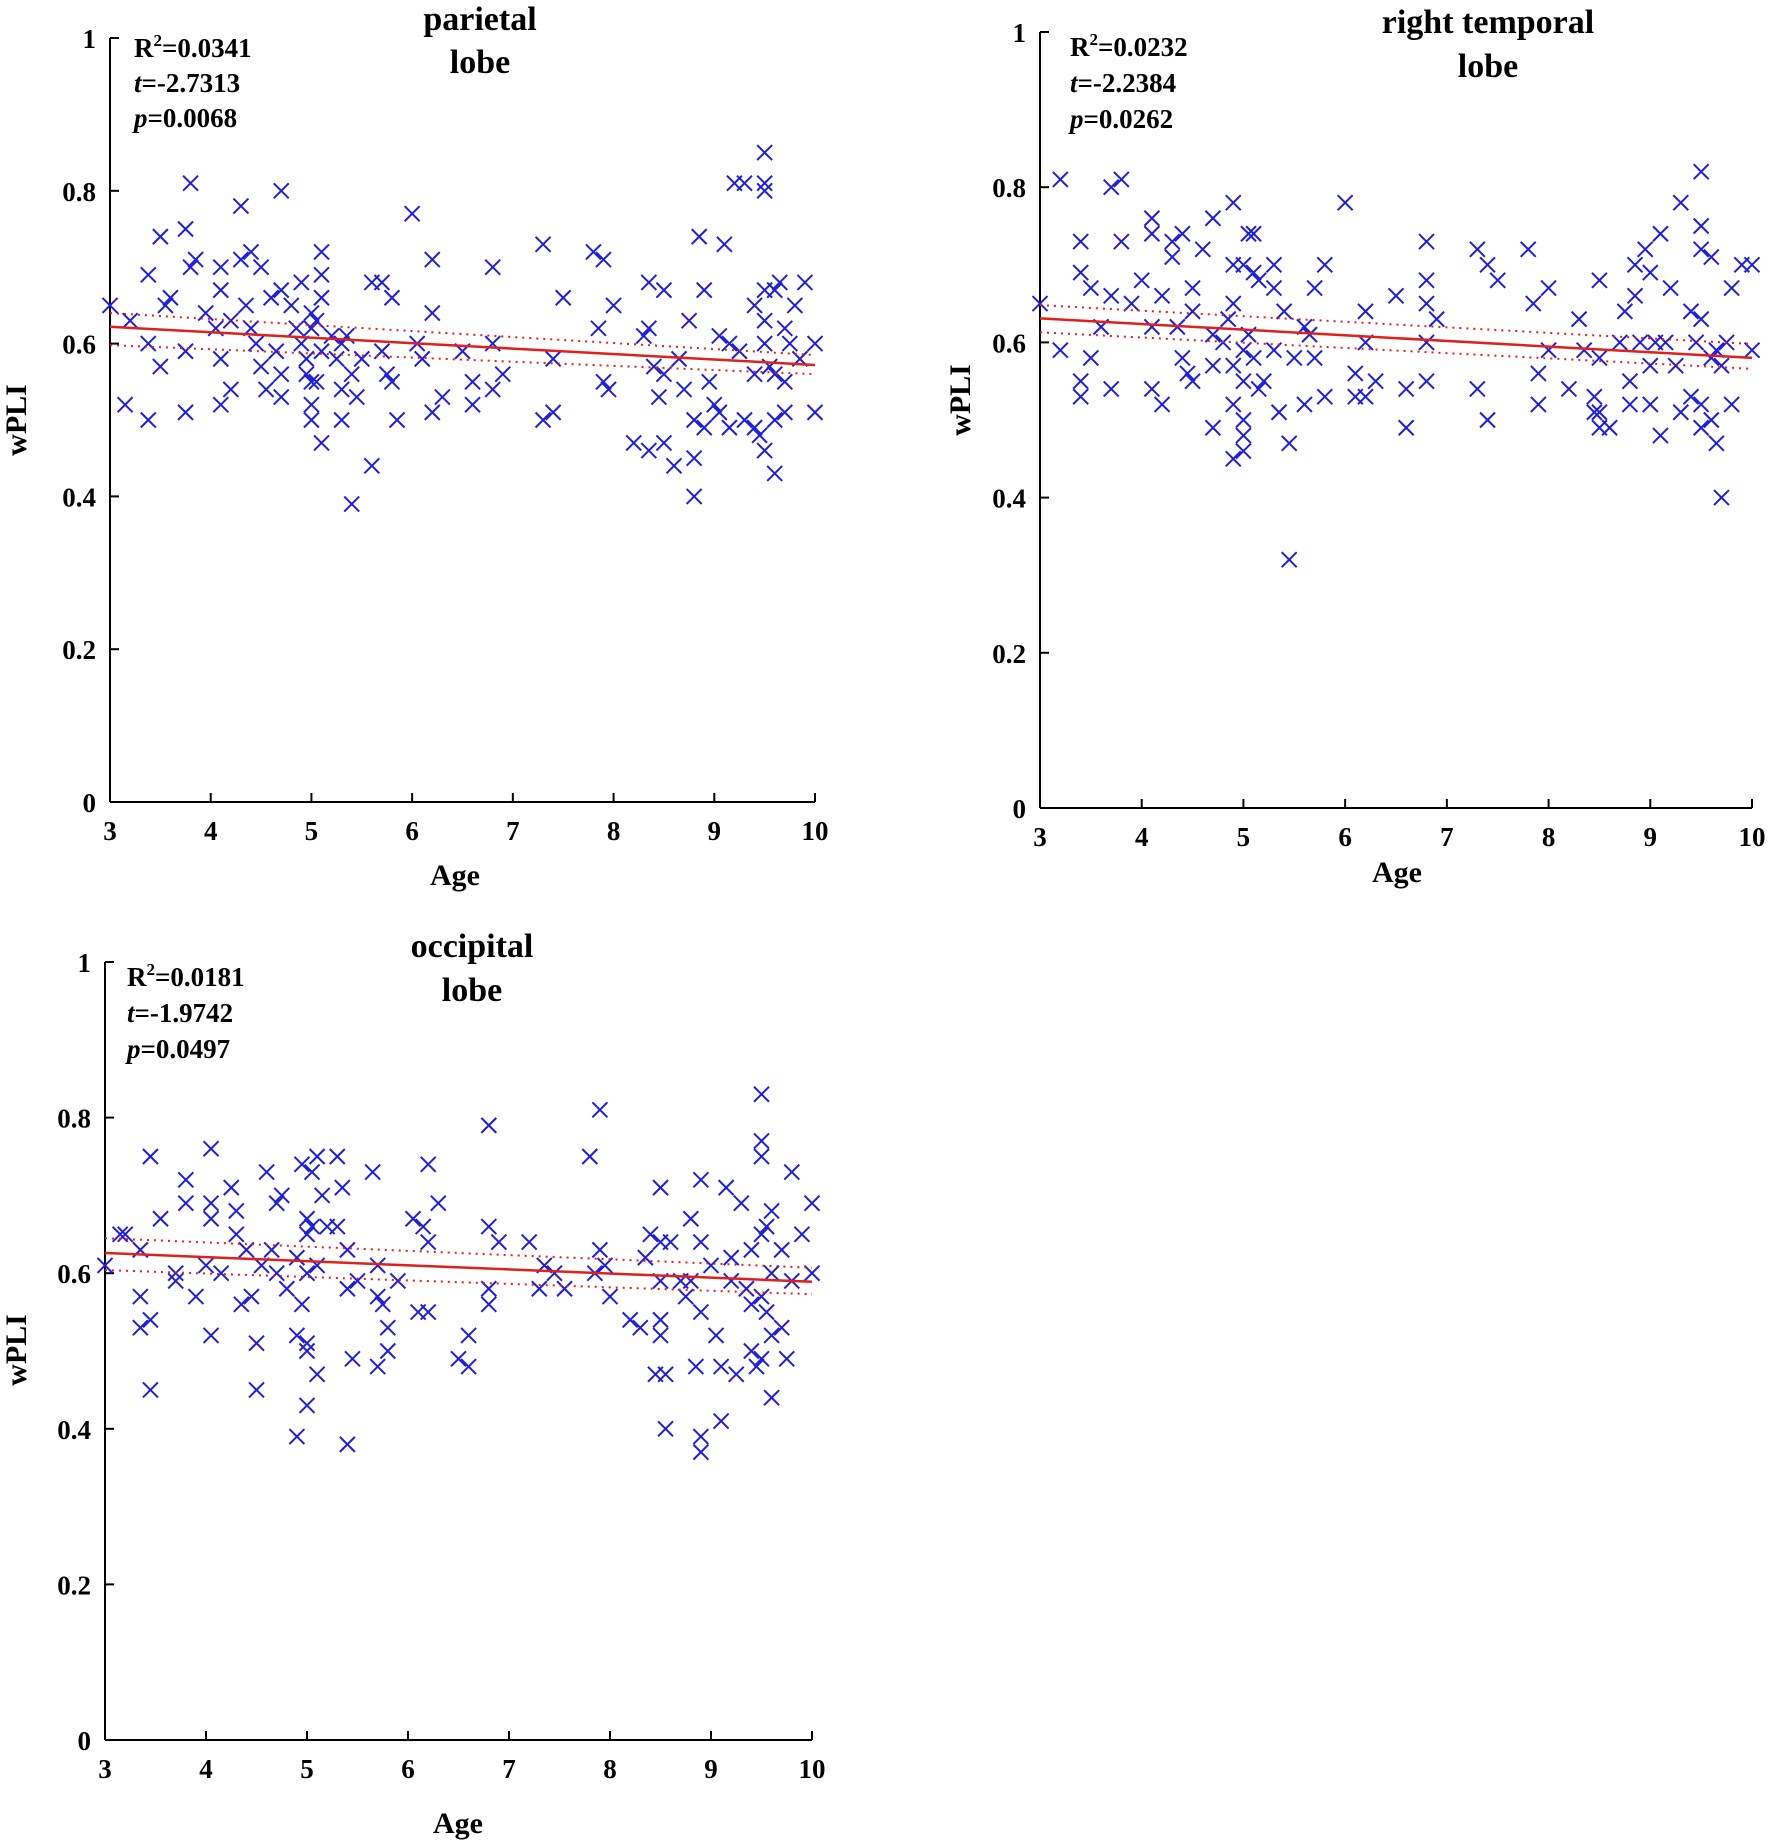 Image resolution: width=1769 pixels, height=1843 pixels. What do you see at coordinates (461, 1769) in the screenshot?
I see `x-tick-labels: 3 4 5 6 7 8 9 10` at bounding box center [461, 1769].